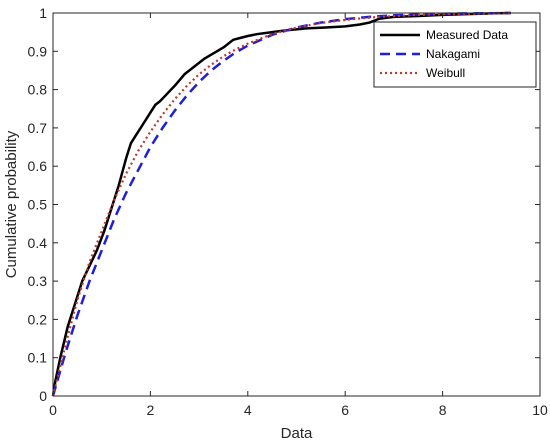 The image size is (550, 447). I want to click on y-tick-label: 0.6, so click(38, 166).